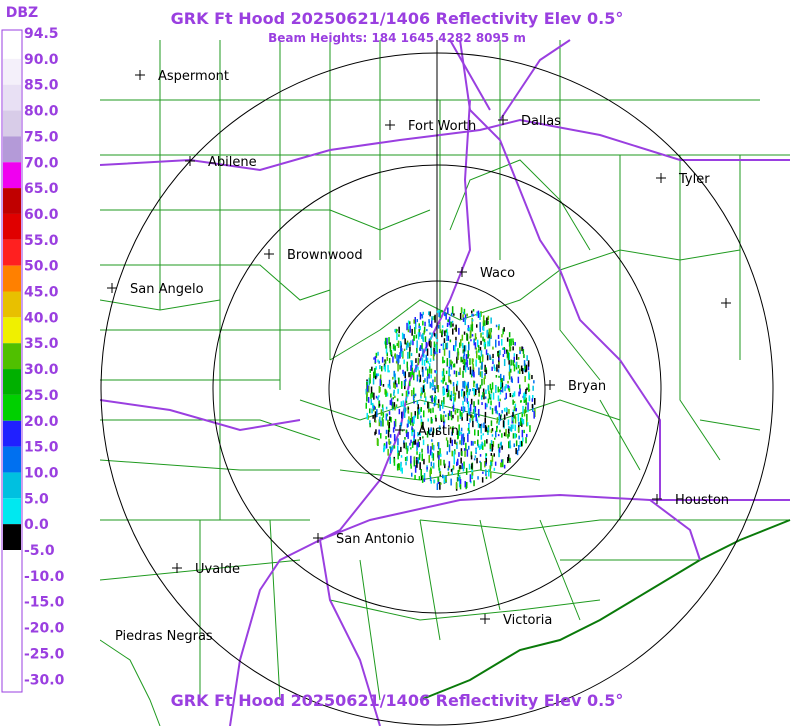 The width and height of the screenshot is (797, 726). What do you see at coordinates (12, 361) in the screenshot?
I see `legend-frame` at bounding box center [12, 361].